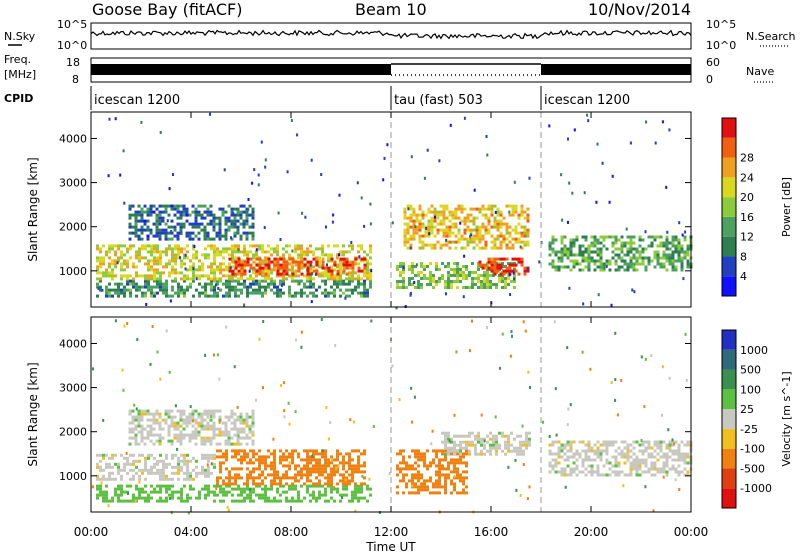  Describe the element at coordinates (391, 34) in the screenshot. I see `noise-trace` at that location.